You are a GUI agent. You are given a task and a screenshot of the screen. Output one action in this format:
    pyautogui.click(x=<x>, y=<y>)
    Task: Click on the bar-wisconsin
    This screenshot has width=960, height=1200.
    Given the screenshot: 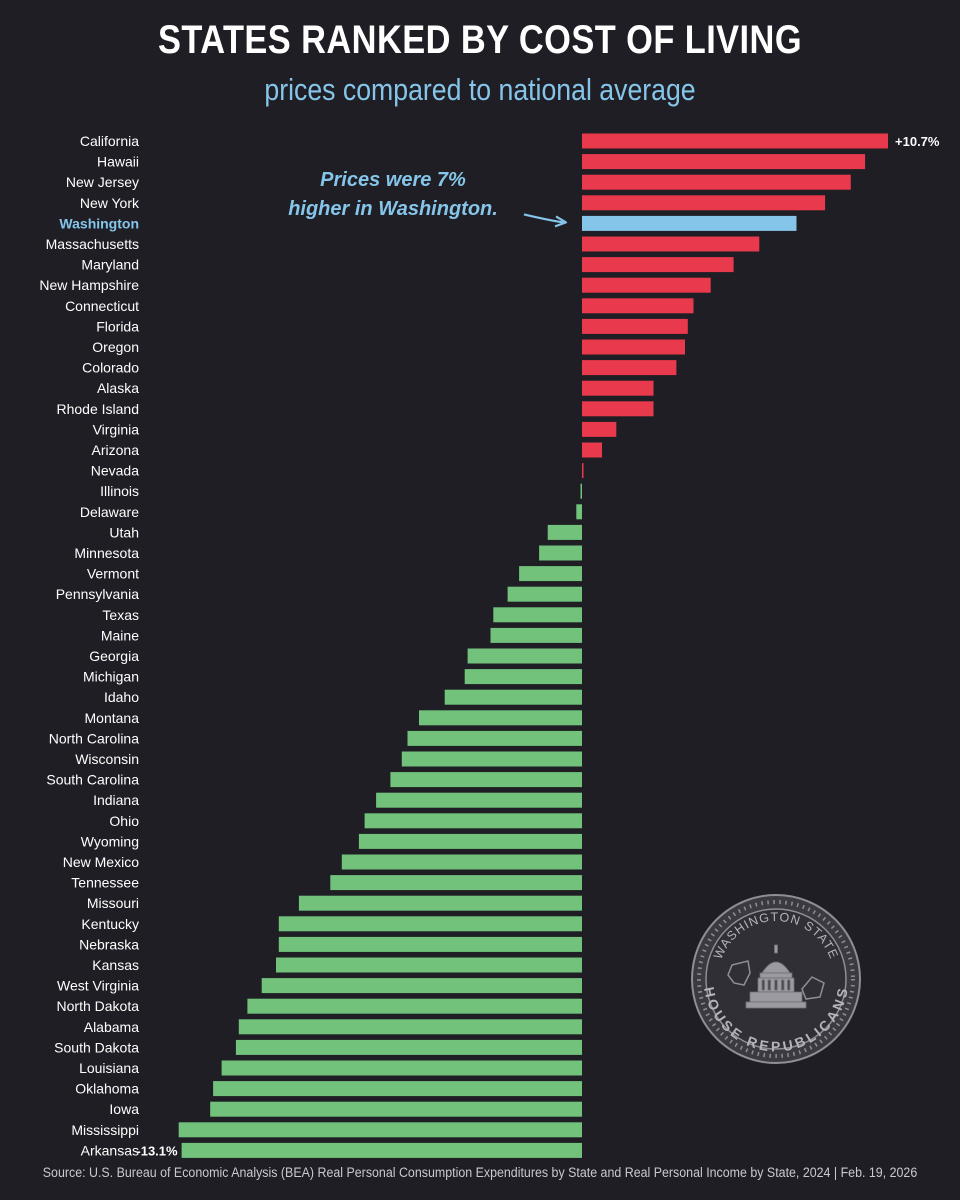 What is the action you would take?
    pyautogui.click(x=491, y=759)
    